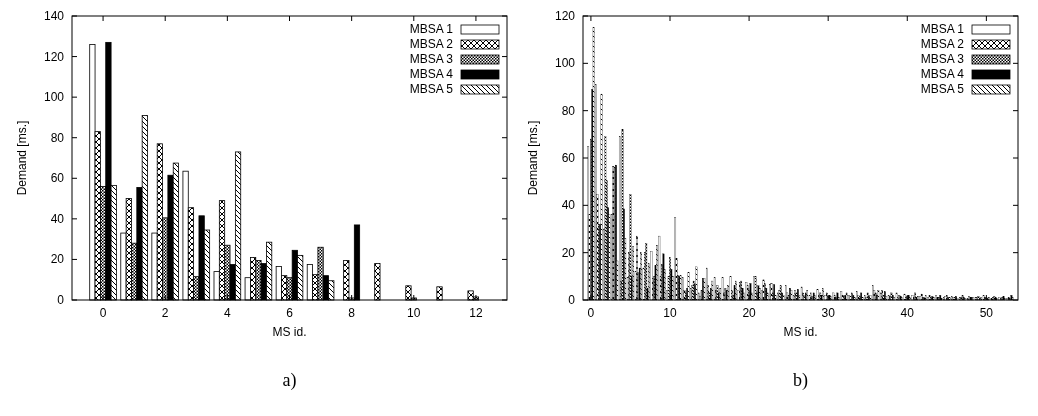 This screenshot has width=1038, height=416. I want to click on y-tick-label: 140, so click(54, 16).